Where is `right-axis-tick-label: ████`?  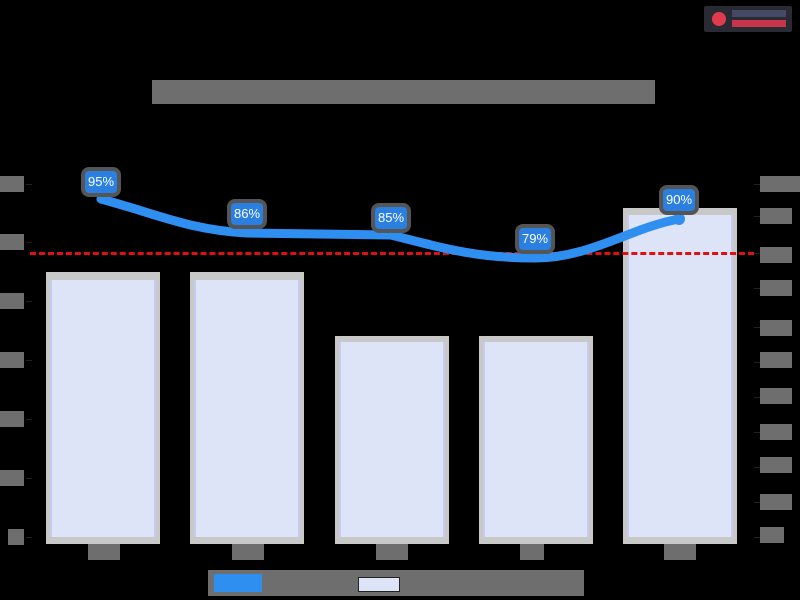 right-axis-tick-label: ████ is located at coordinates (780, 184).